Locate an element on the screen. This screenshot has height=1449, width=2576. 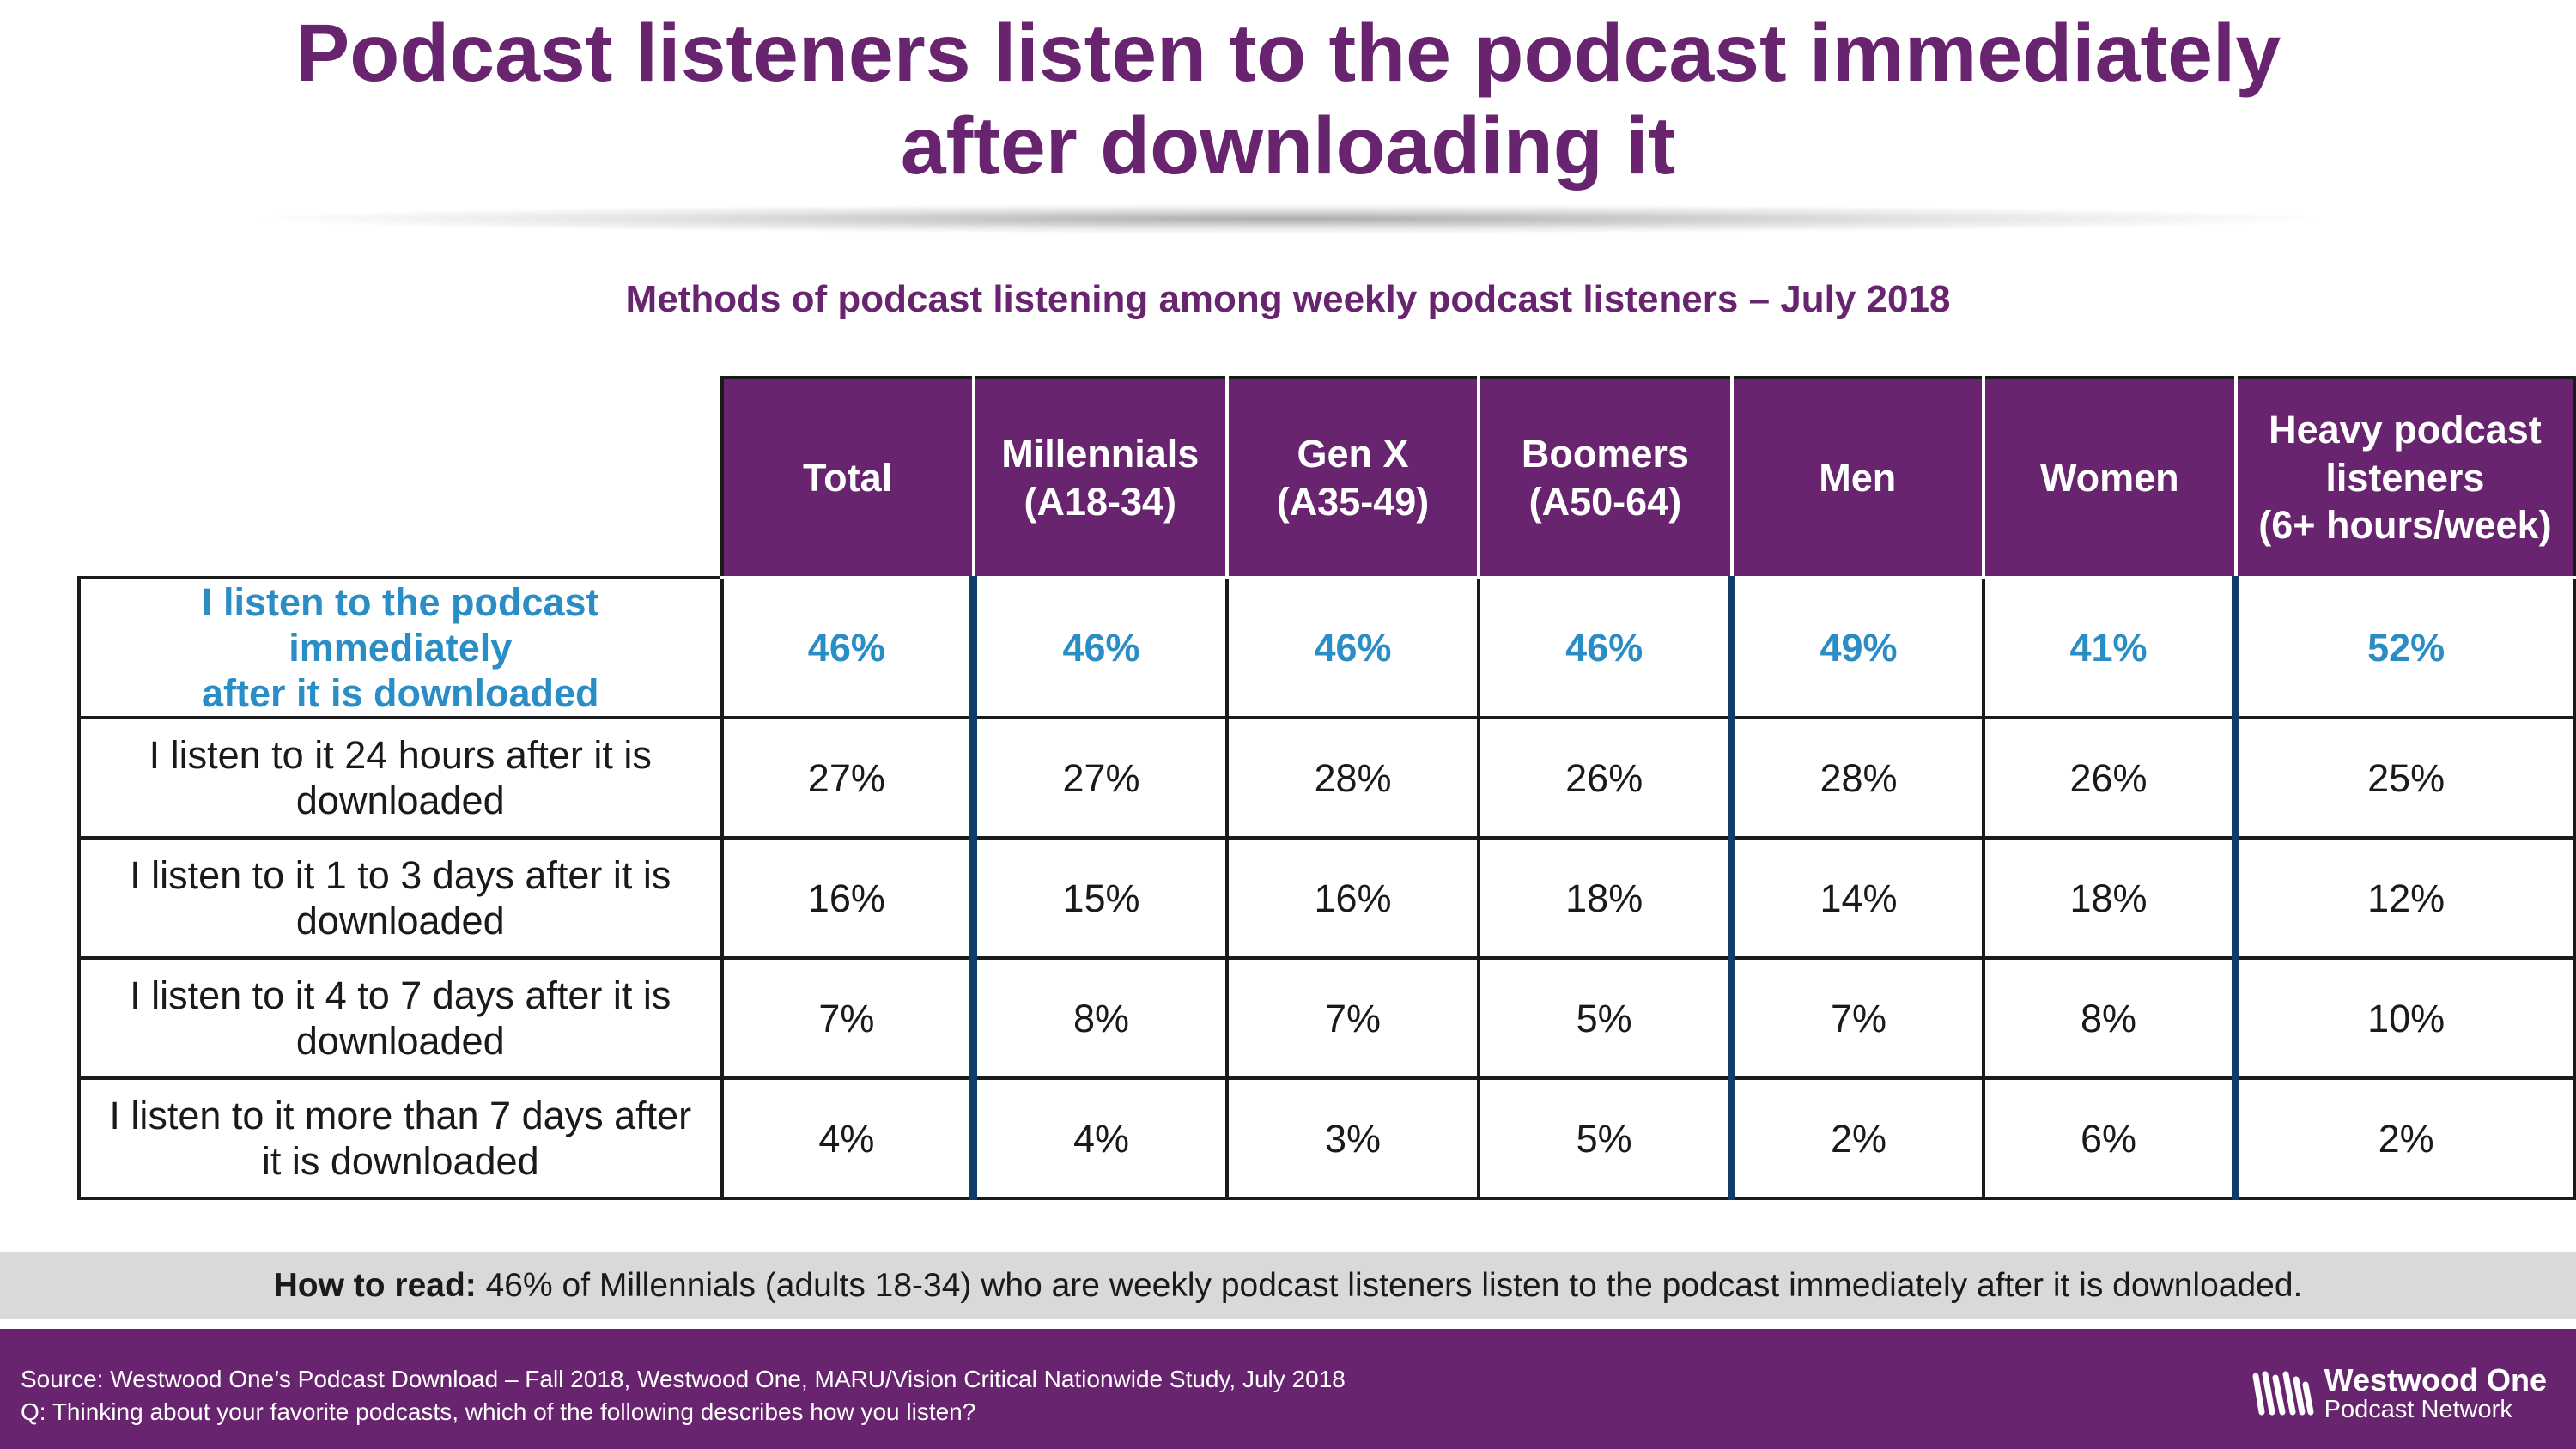
table-cell: 12% is located at coordinates (2404, 898).